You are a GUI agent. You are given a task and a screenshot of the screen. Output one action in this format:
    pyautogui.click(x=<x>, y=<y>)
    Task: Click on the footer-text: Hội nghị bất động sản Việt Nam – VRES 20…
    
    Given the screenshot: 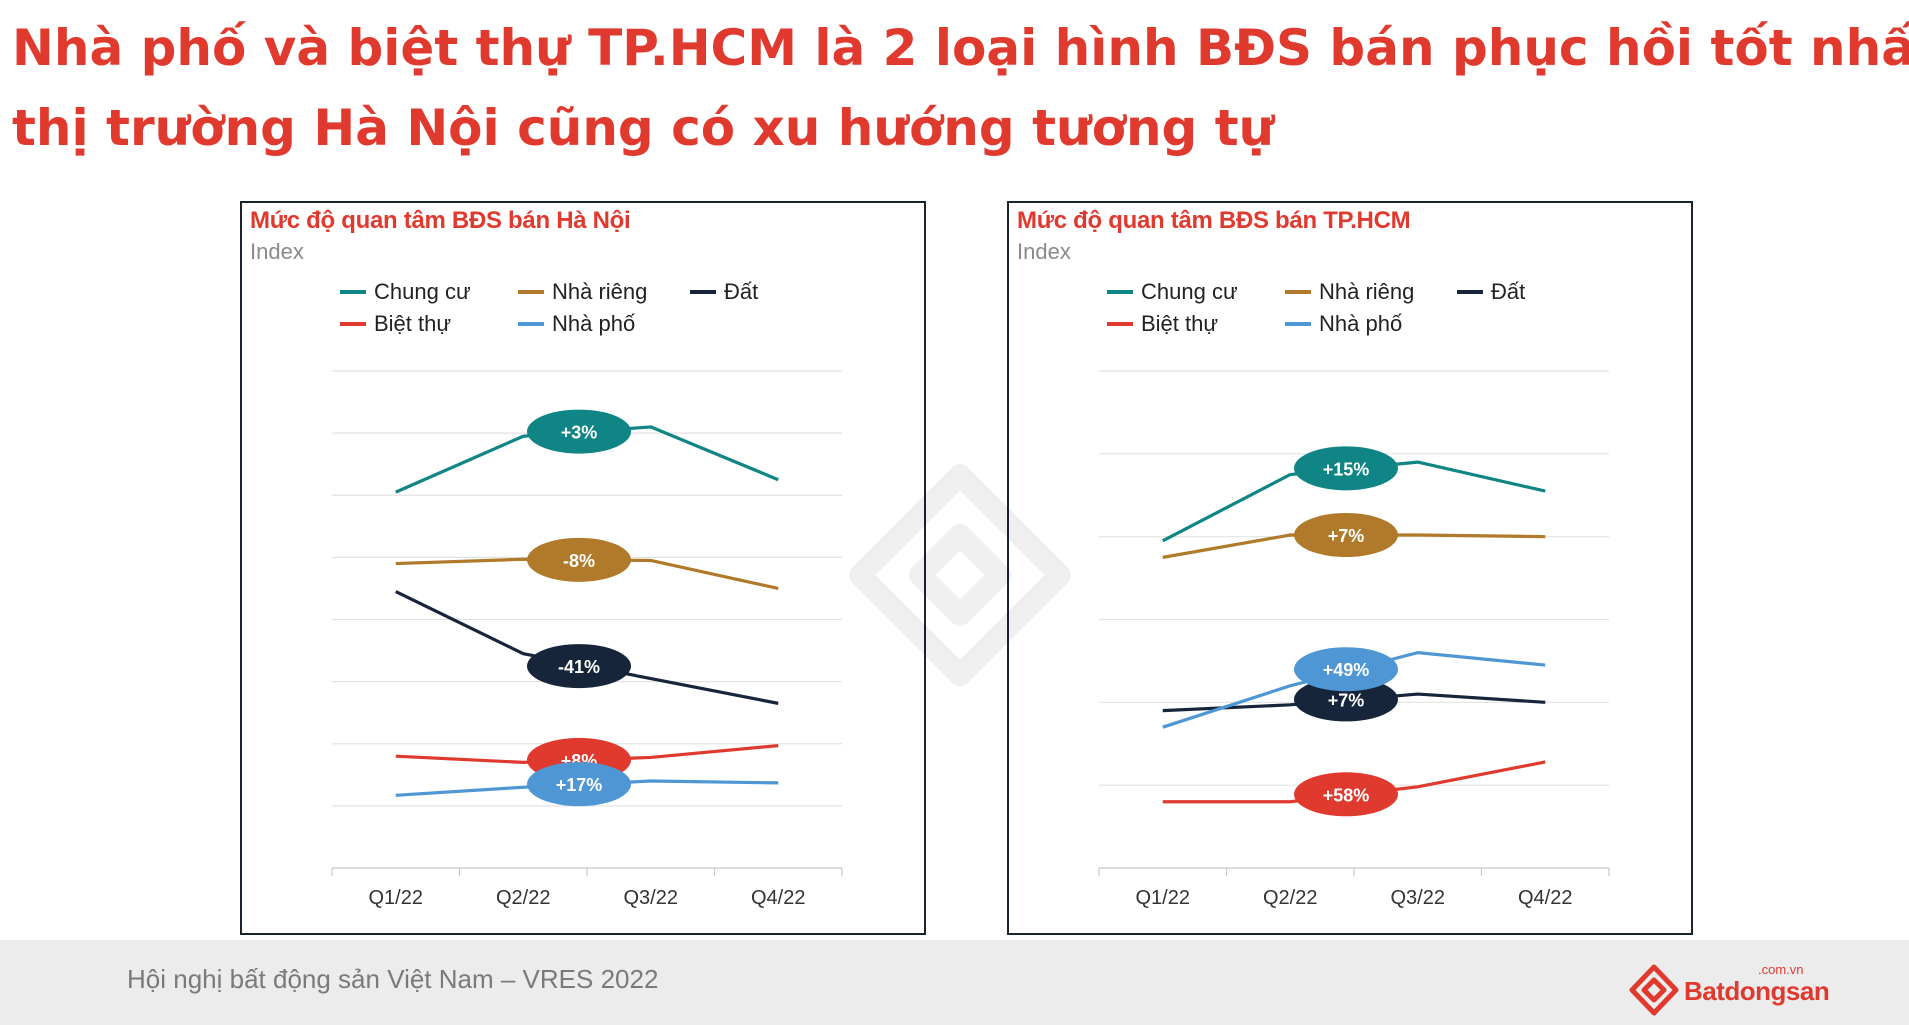 What is the action you would take?
    pyautogui.click(x=393, y=979)
    